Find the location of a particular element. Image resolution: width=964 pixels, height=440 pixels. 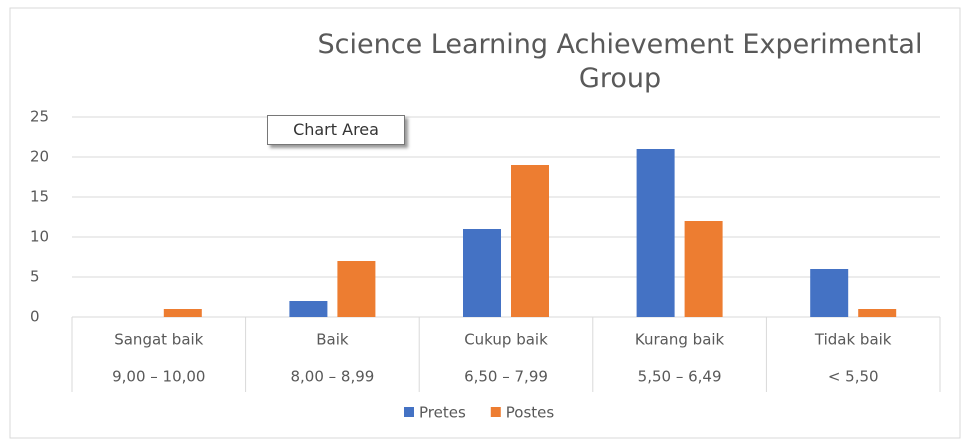

x-tick-label: Cukup baik is located at coordinates (506, 340).